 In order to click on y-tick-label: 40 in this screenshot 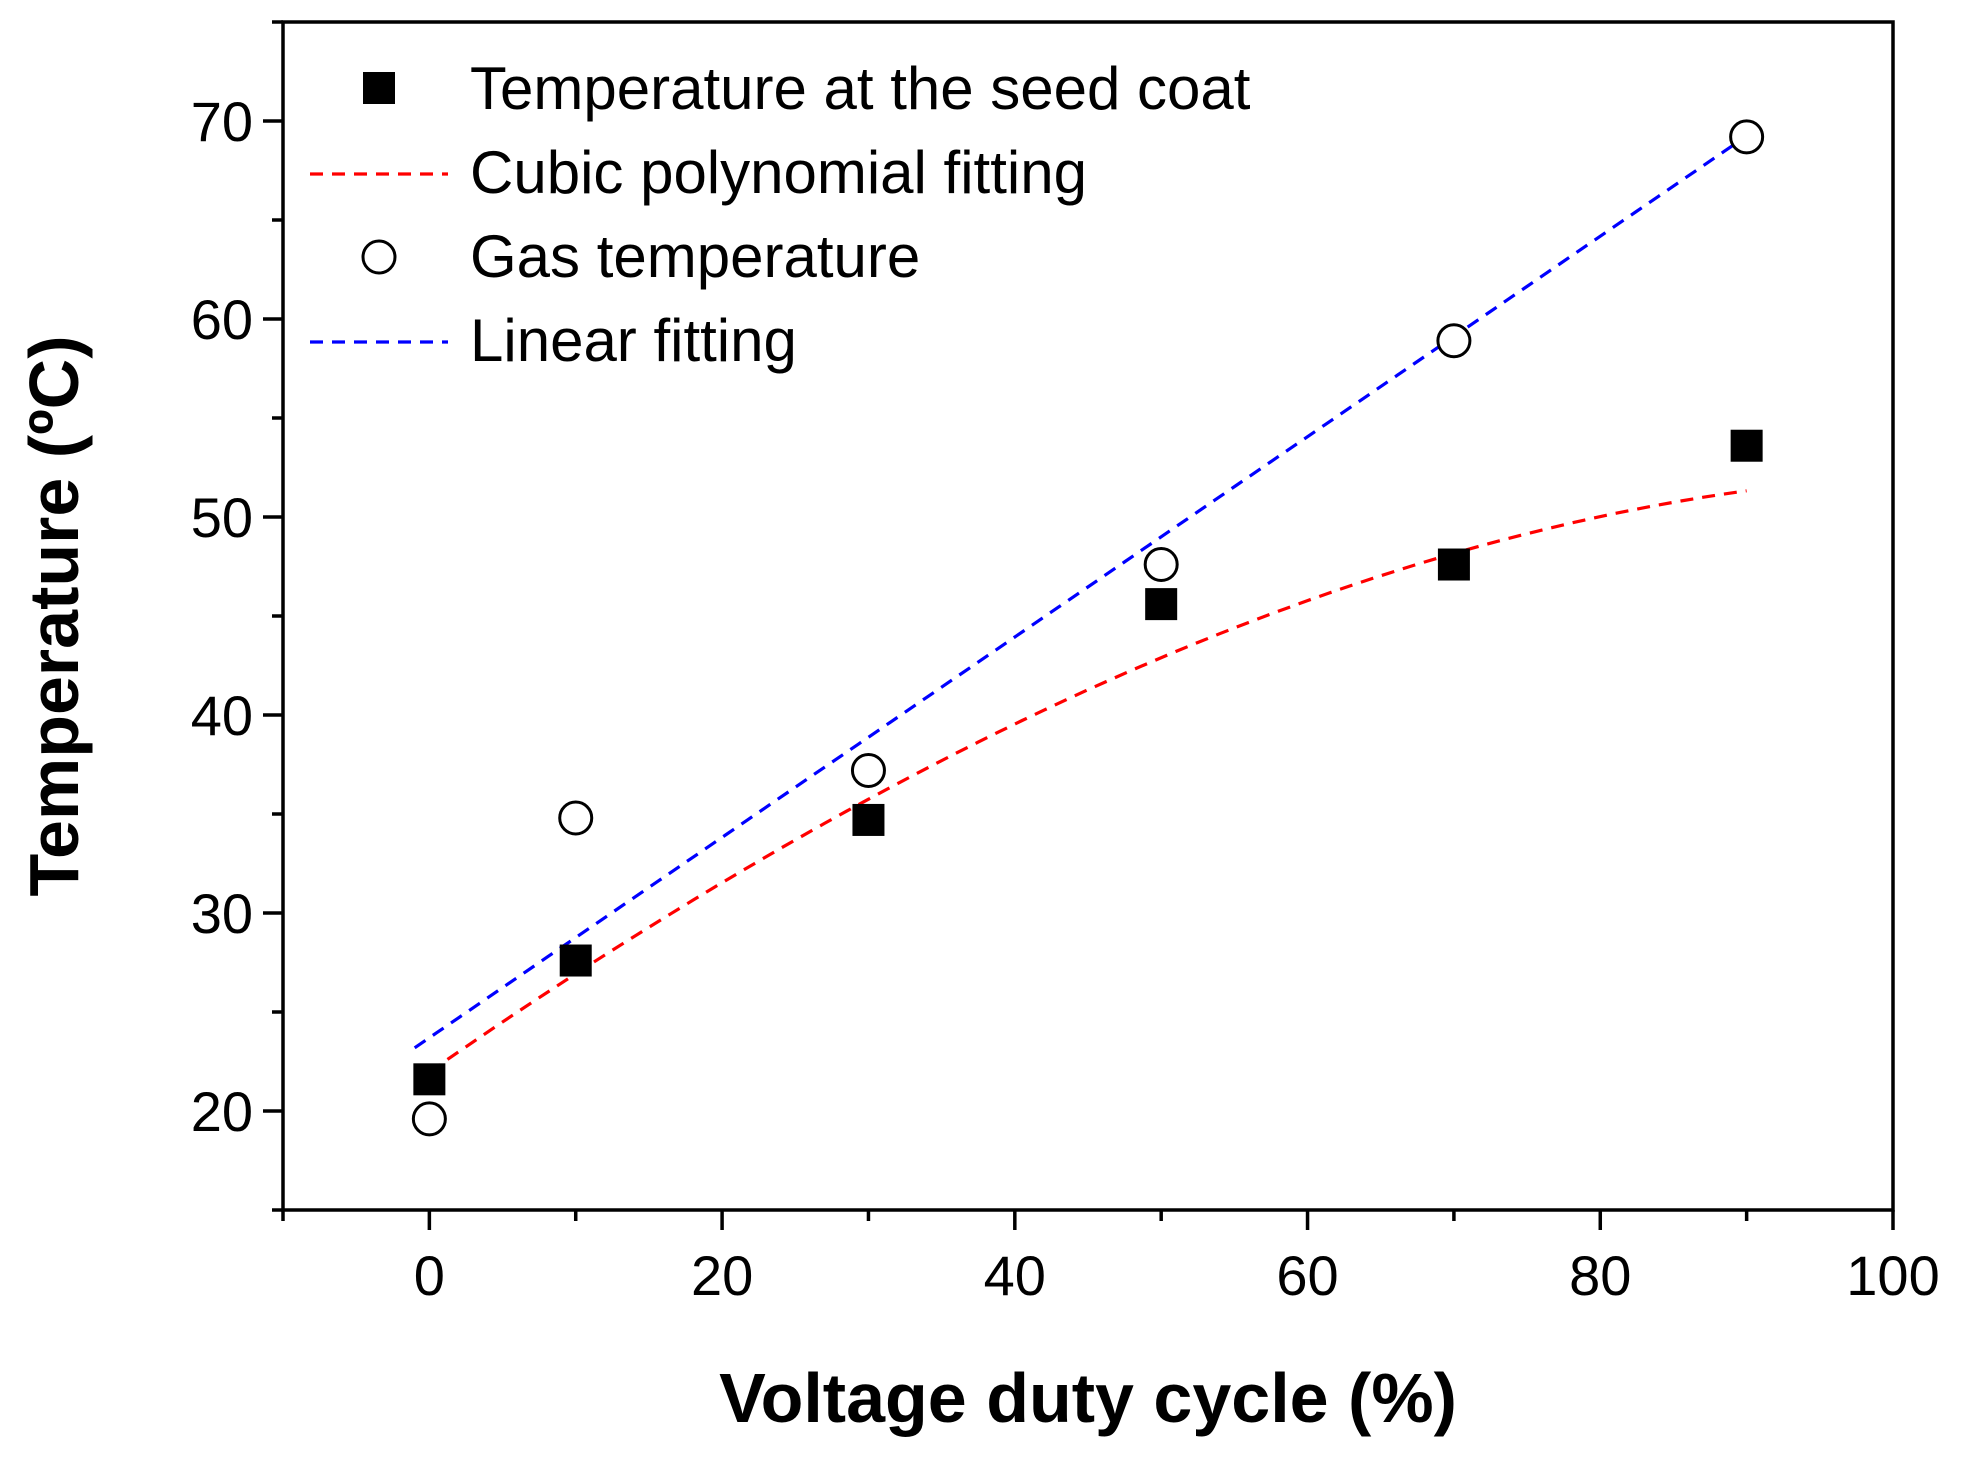, I will do `click(222, 715)`.